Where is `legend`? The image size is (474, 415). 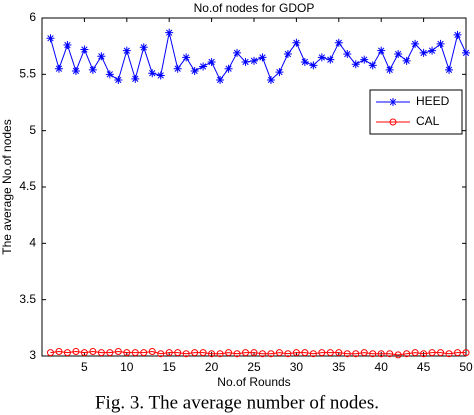
legend is located at coordinates (416, 112).